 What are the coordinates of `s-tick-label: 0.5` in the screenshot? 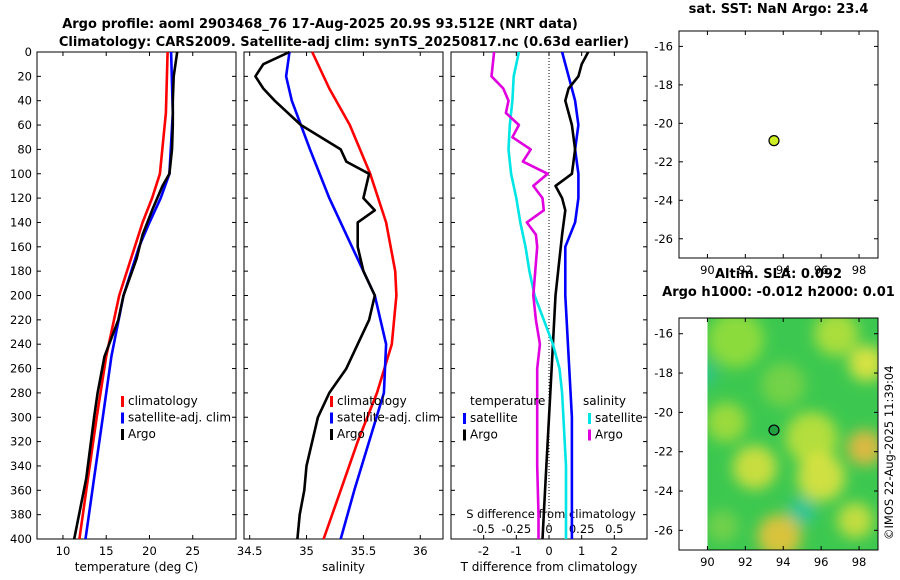 It's located at (614, 529).